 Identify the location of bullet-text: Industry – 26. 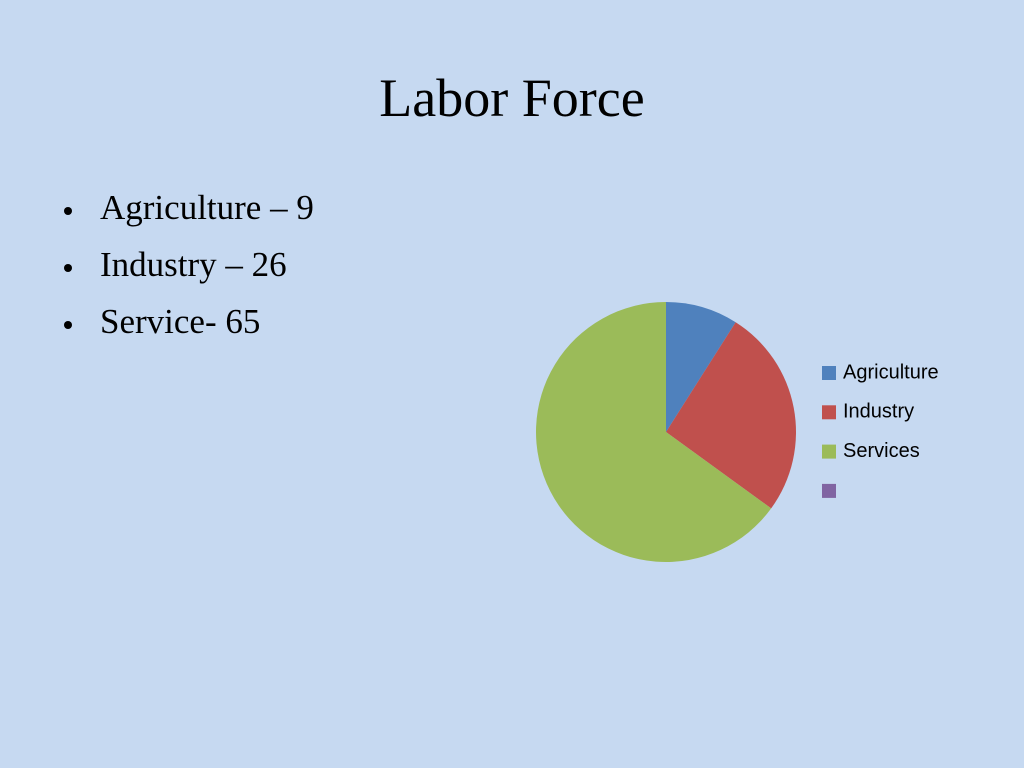
(193, 264).